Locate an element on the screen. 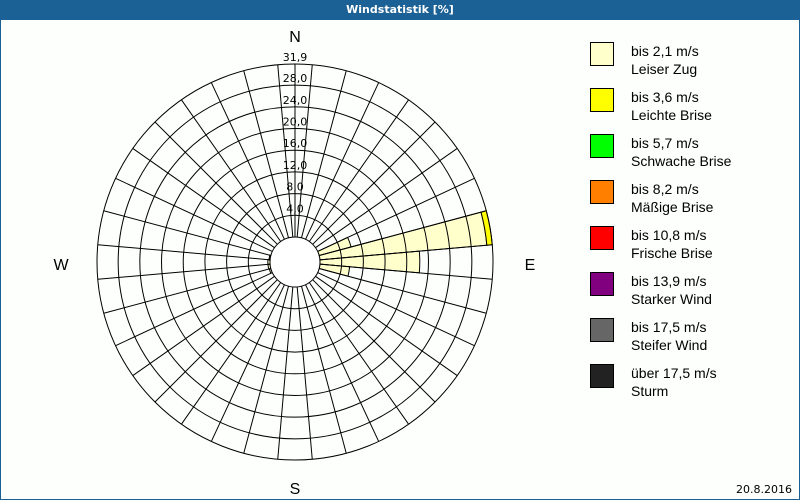  legend-range: bis 3,6 m/s is located at coordinates (665, 97).